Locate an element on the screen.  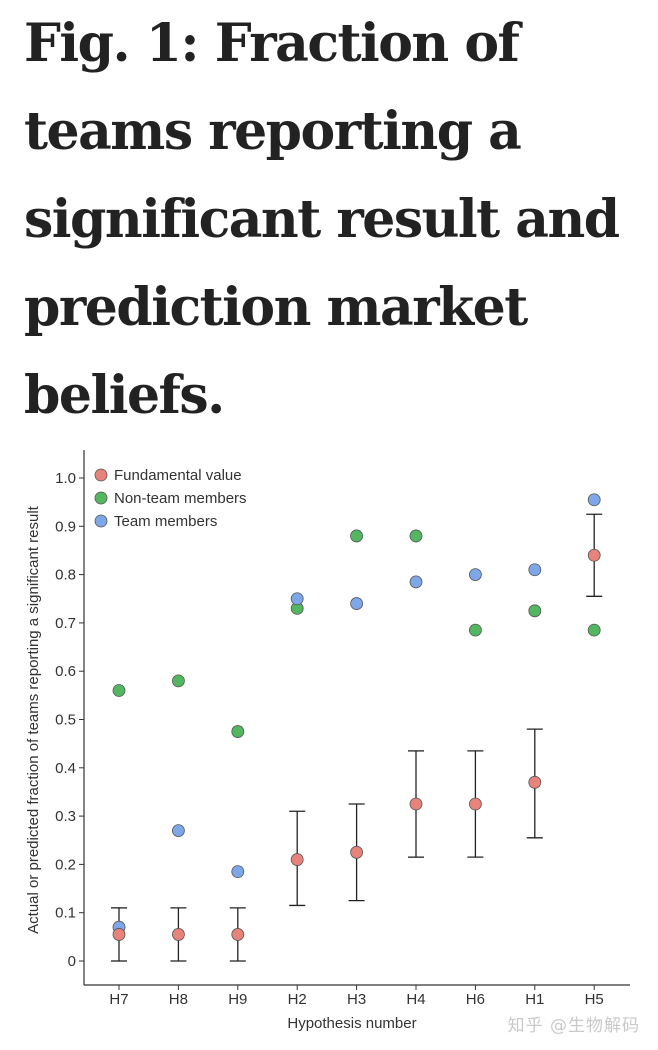
point-team-members-h2 is located at coordinates (297, 599).